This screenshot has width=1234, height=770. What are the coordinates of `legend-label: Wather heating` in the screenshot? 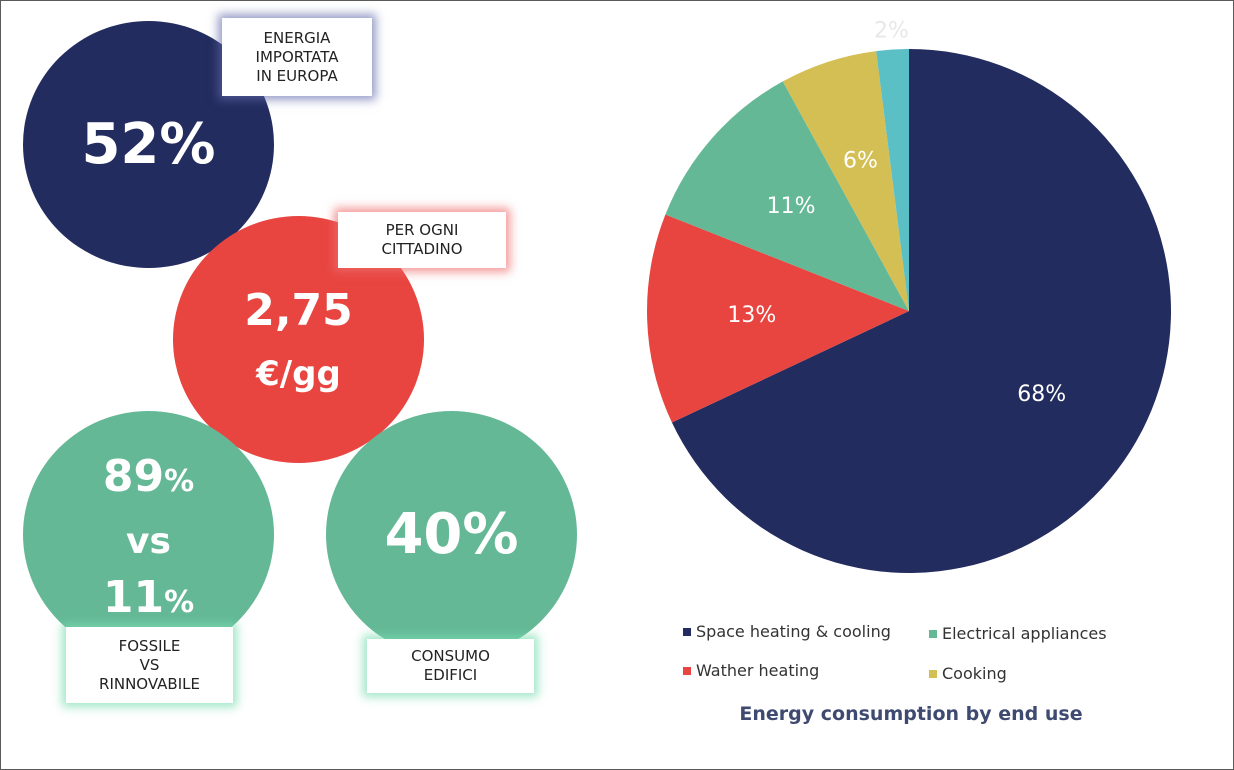 It's located at (758, 670).